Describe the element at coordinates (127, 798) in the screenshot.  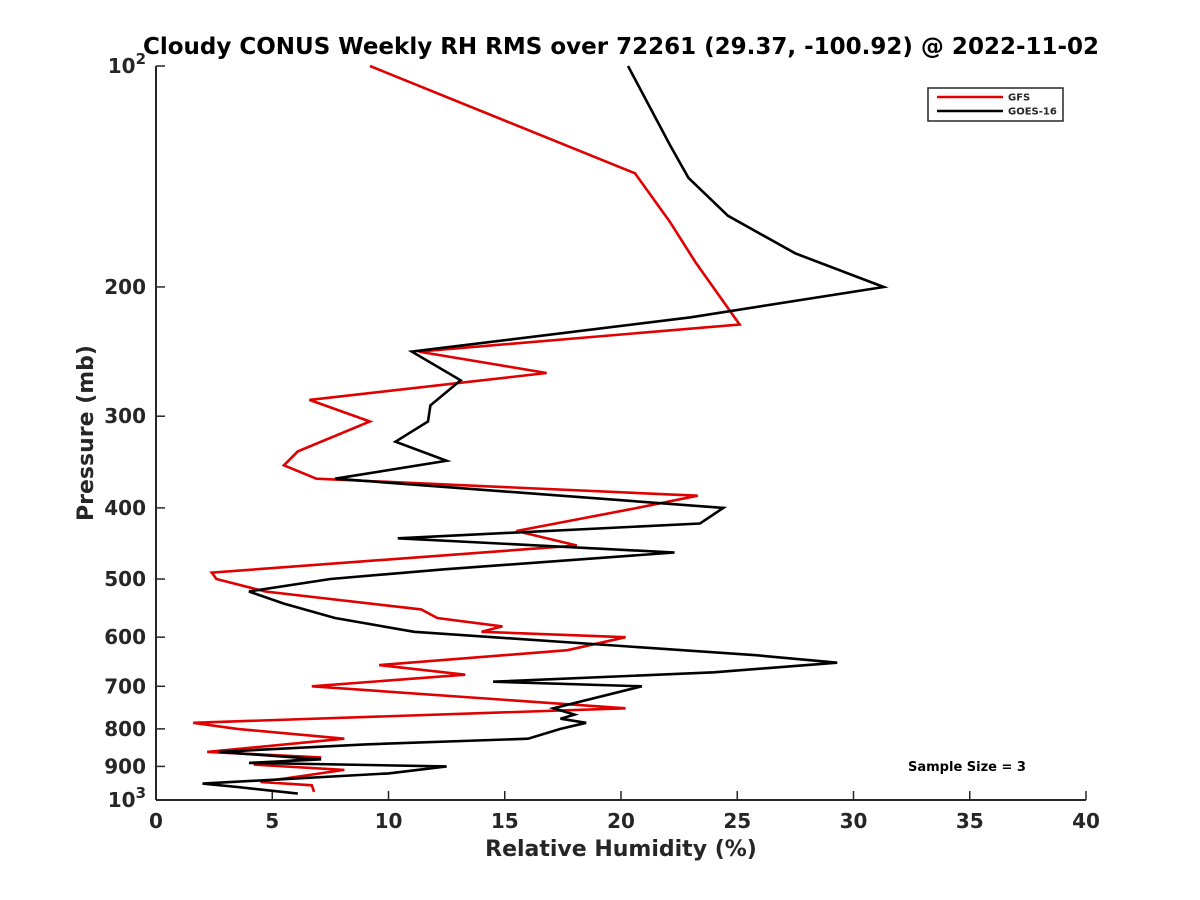
I see `y-tick-label: 10³` at that location.